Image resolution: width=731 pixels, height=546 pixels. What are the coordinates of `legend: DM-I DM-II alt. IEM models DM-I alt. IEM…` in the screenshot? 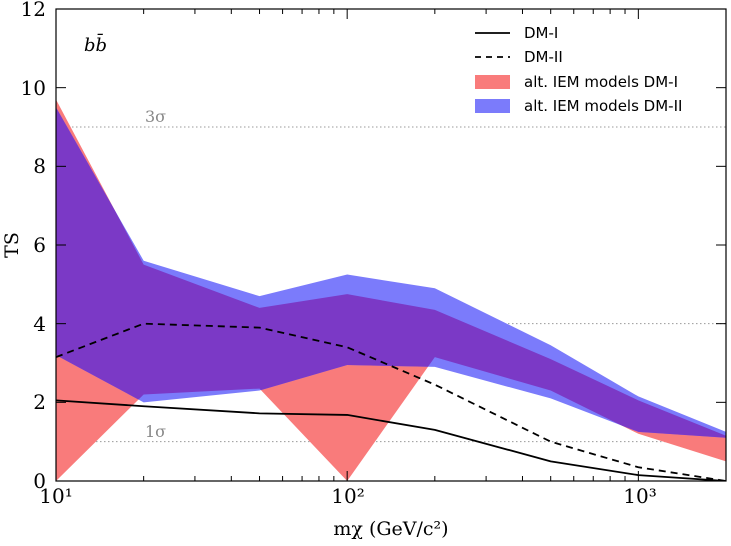 It's located at (578, 69).